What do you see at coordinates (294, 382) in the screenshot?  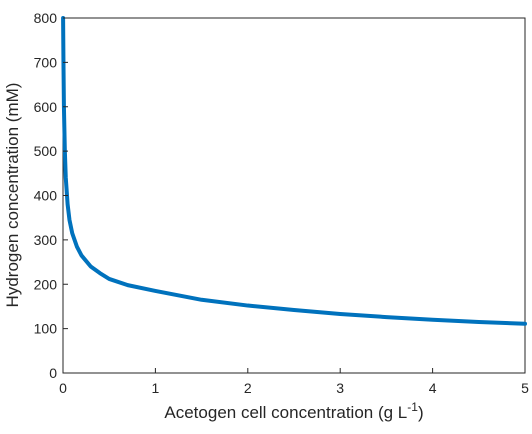 I see `x-axis-ticks: 0 1 2 3 4 5` at bounding box center [294, 382].